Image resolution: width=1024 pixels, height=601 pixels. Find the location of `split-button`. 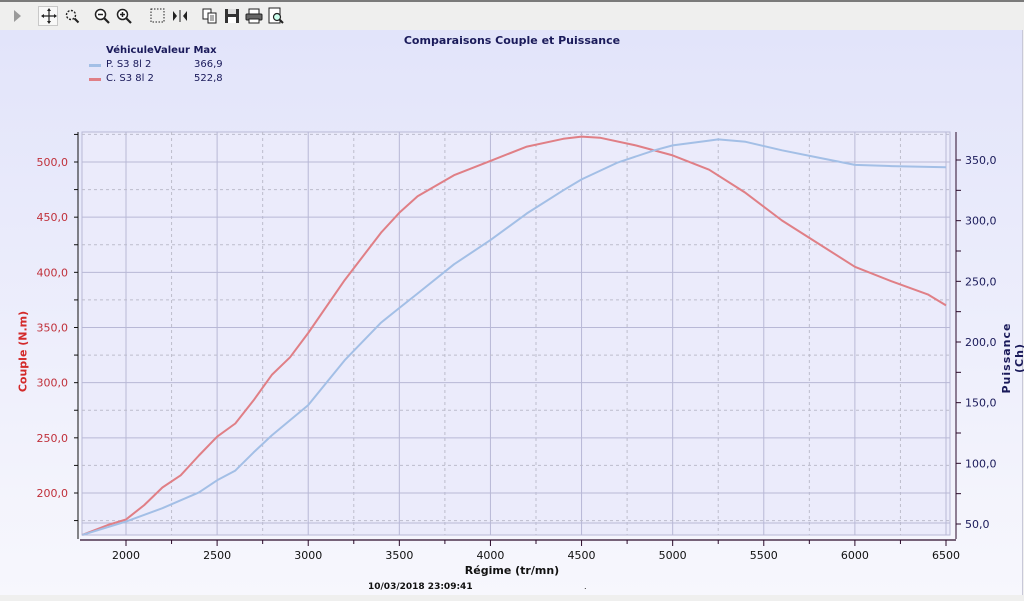

split-button is located at coordinates (180, 16).